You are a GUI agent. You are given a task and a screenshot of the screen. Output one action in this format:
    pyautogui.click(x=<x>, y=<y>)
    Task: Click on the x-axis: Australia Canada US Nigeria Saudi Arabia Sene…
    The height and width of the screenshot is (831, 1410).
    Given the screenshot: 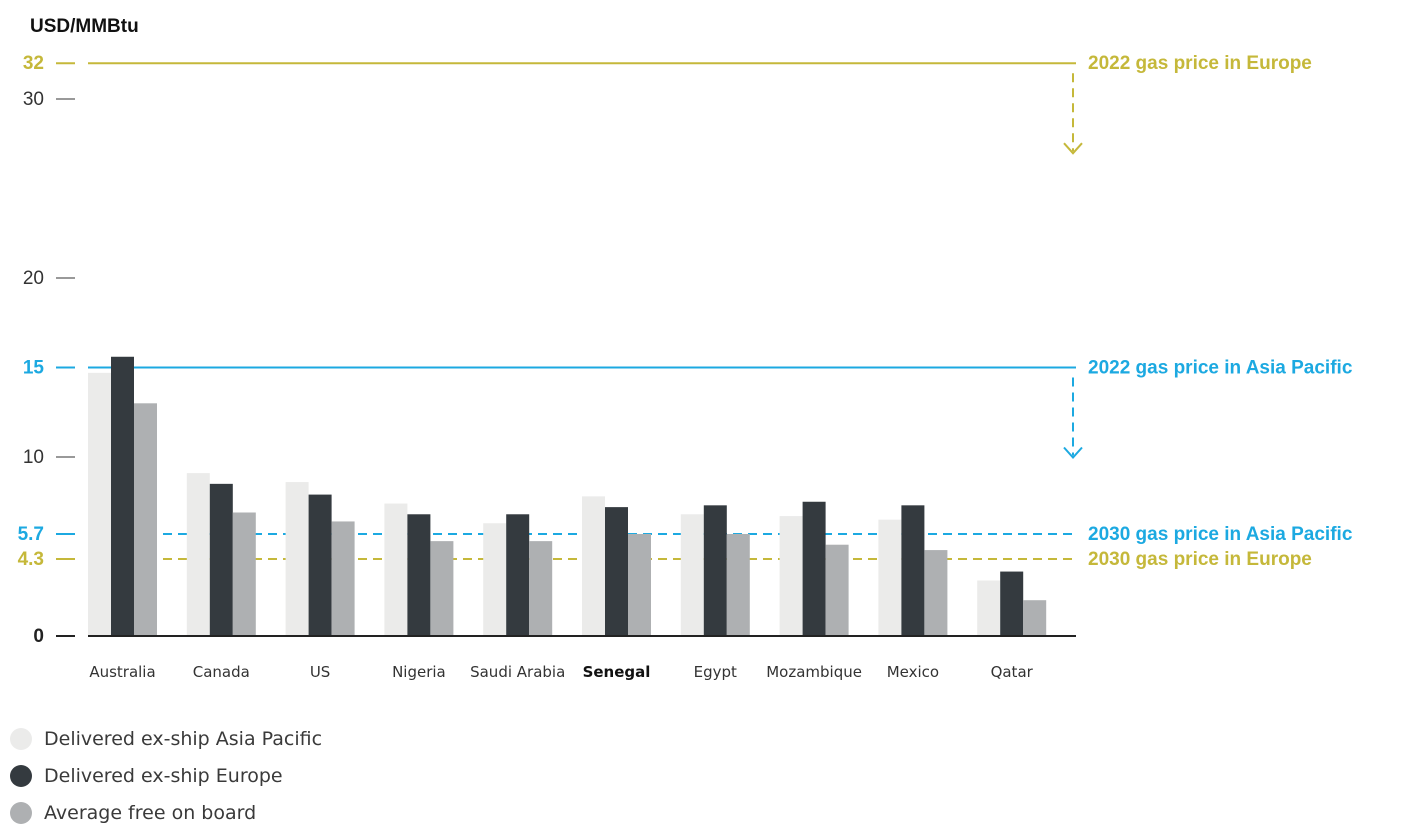 What is the action you would take?
    pyautogui.click(x=561, y=672)
    